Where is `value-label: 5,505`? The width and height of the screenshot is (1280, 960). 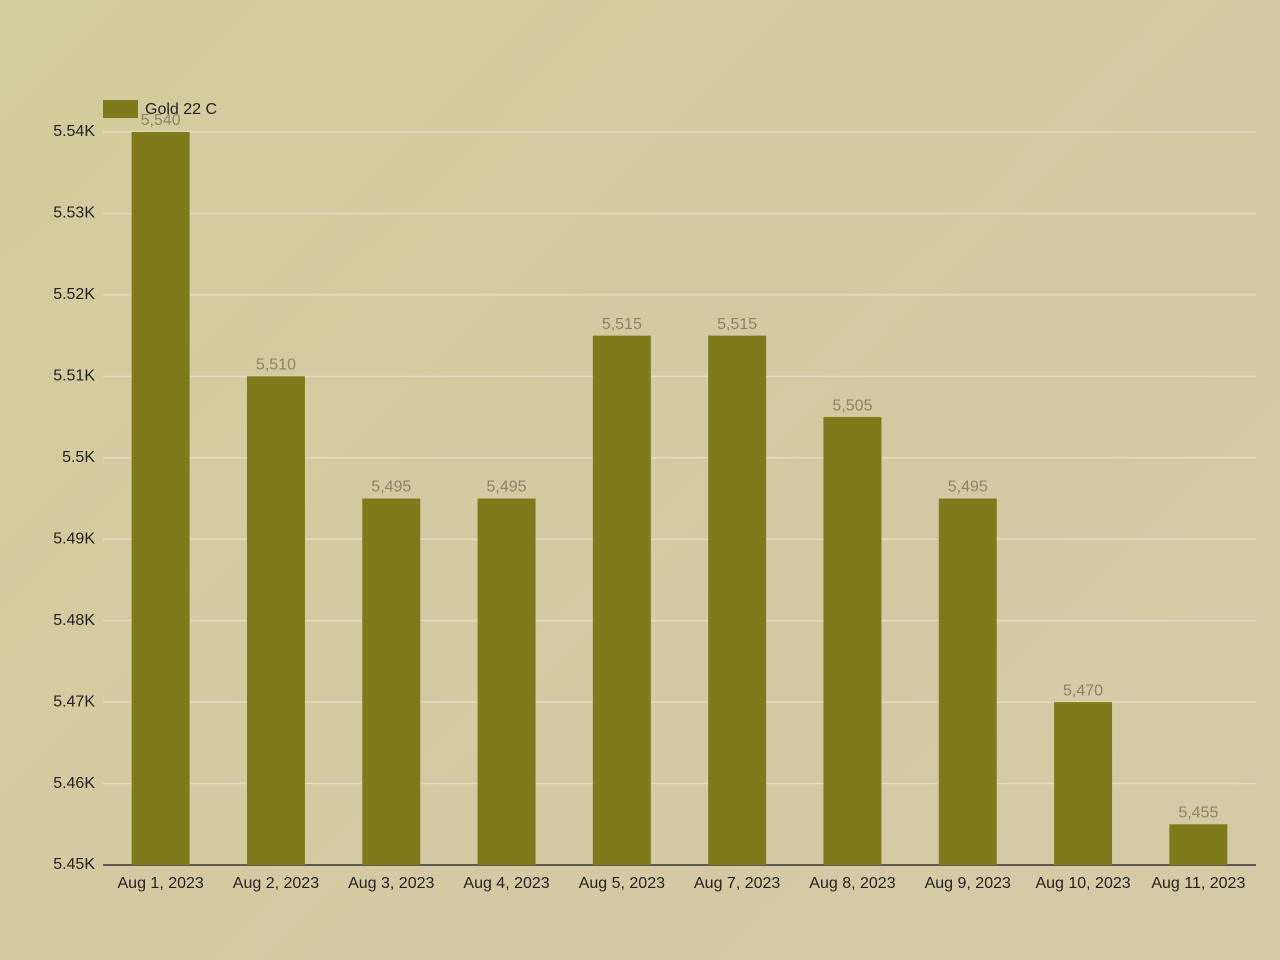
value-label: 5,505 is located at coordinates (852, 405).